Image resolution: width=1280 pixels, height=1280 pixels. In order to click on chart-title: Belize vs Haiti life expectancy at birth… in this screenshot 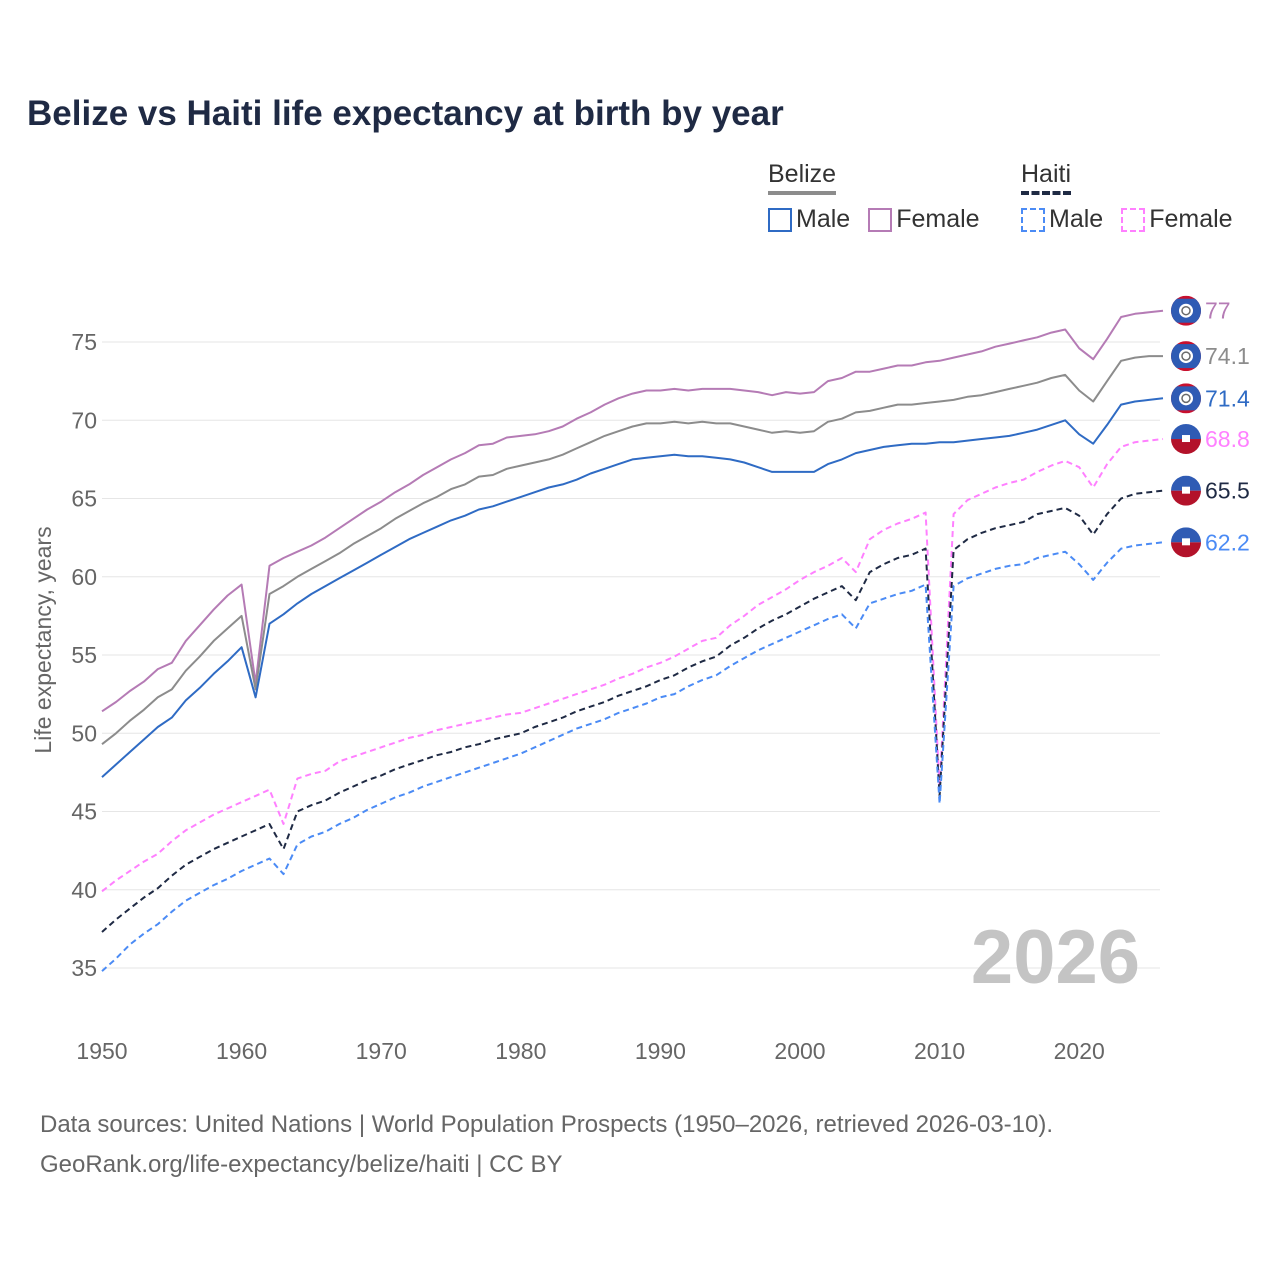, I will do `click(405, 113)`.